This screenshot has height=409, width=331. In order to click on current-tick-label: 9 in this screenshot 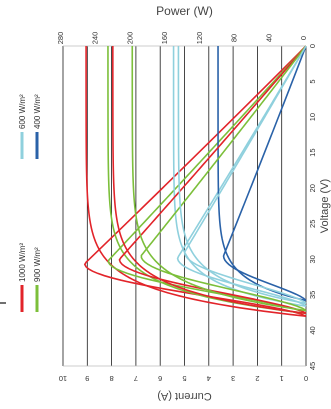, I will do `click(87, 378)`.